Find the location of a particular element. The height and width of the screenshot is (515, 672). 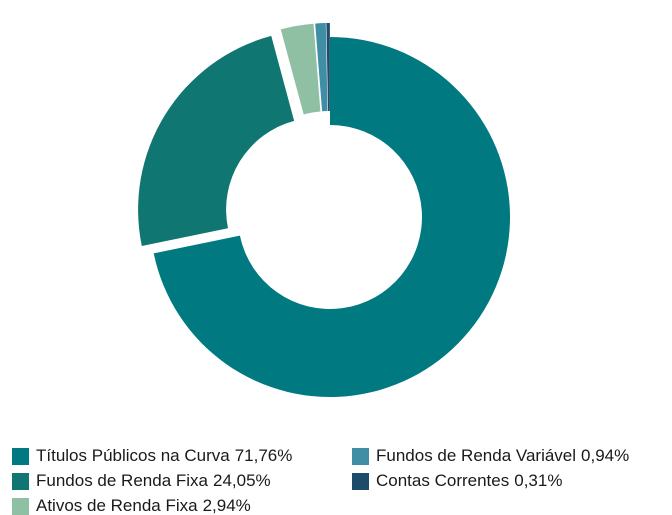

legend-name: Contas Correntes is located at coordinates (442, 480).